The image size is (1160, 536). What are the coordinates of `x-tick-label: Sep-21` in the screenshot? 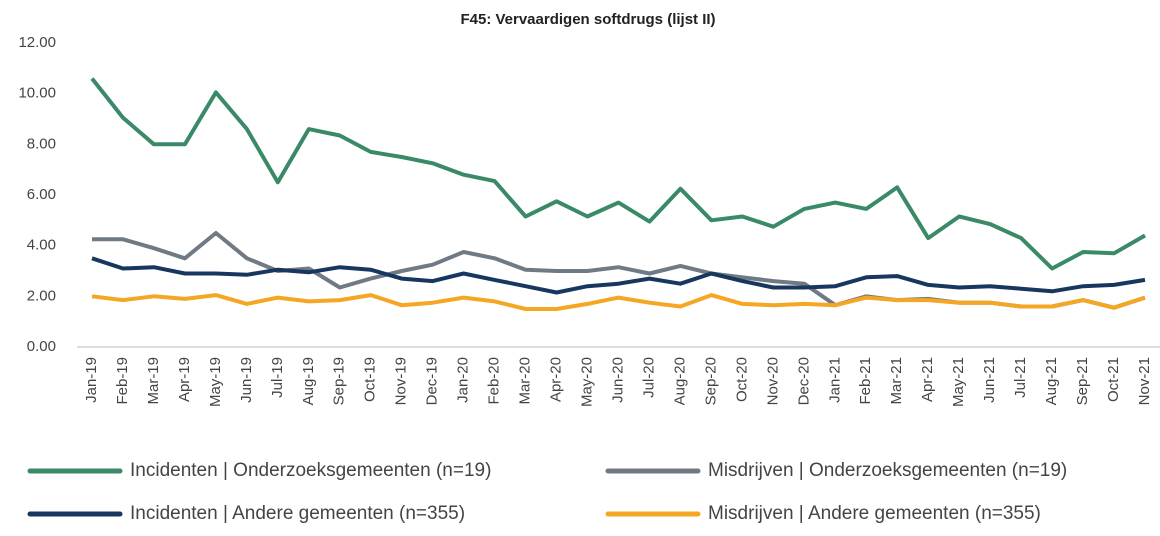 It's located at (1082, 381).